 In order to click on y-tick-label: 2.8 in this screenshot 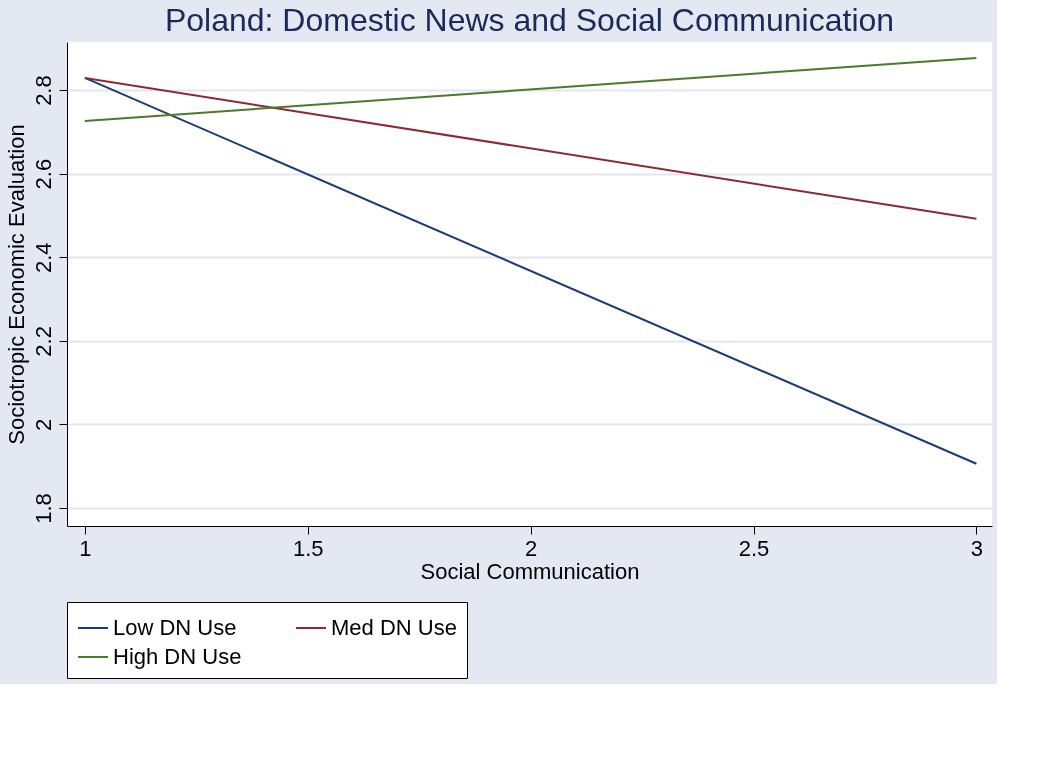, I will do `click(43, 90)`.